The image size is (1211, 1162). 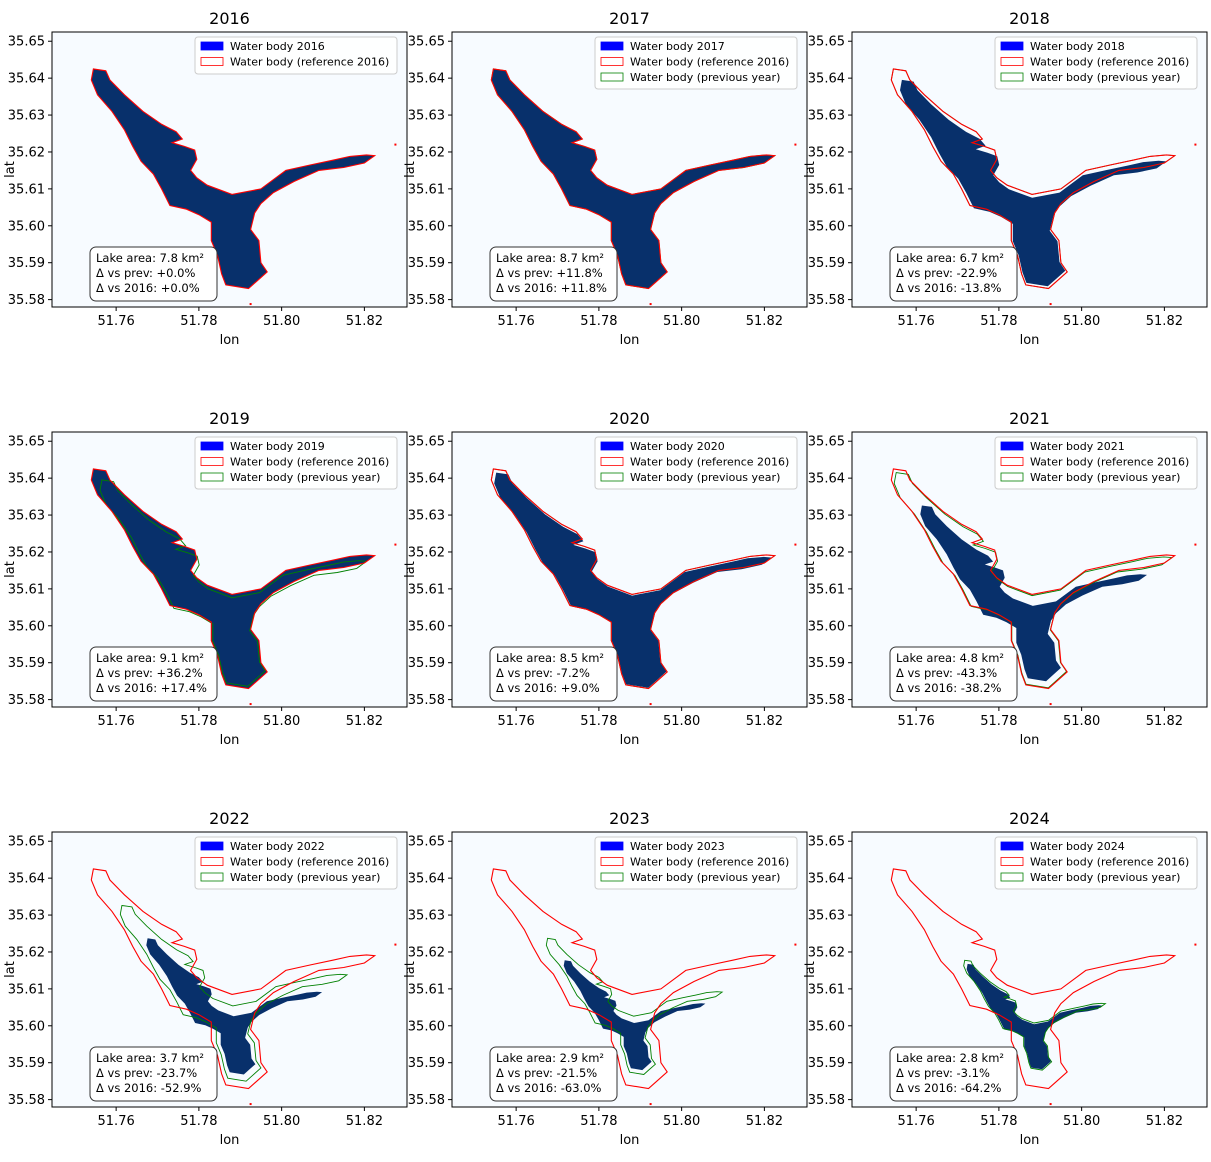 I want to click on legend-water-entry-label: Water body 2024, so click(x=1077, y=846).